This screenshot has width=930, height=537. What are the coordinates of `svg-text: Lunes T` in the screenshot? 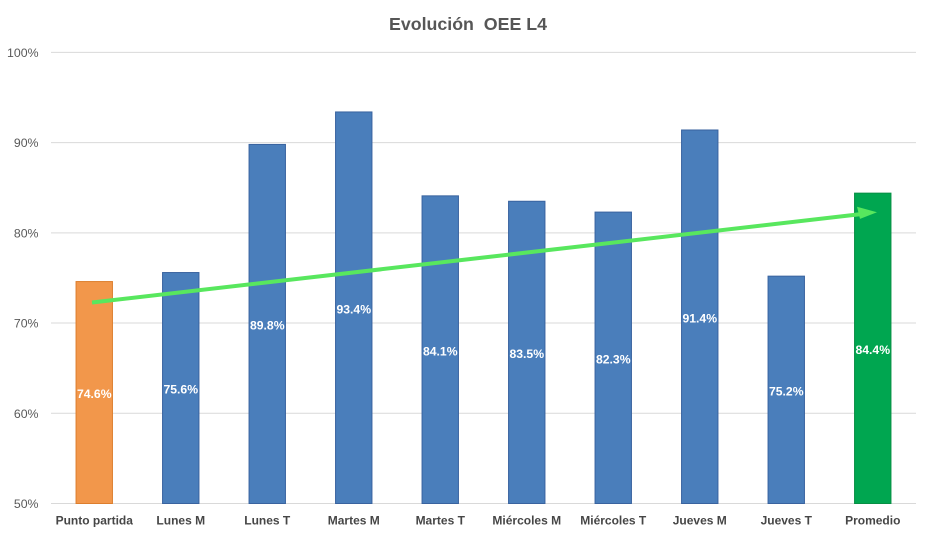 It's located at (267, 521).